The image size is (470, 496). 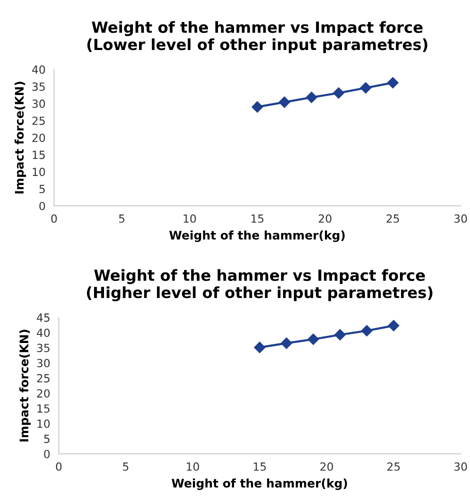 What do you see at coordinates (259, 285) in the screenshot?
I see `chart-title: Weight of the hammer vs Impact force (Higher level of other input parametres)` at bounding box center [259, 285].